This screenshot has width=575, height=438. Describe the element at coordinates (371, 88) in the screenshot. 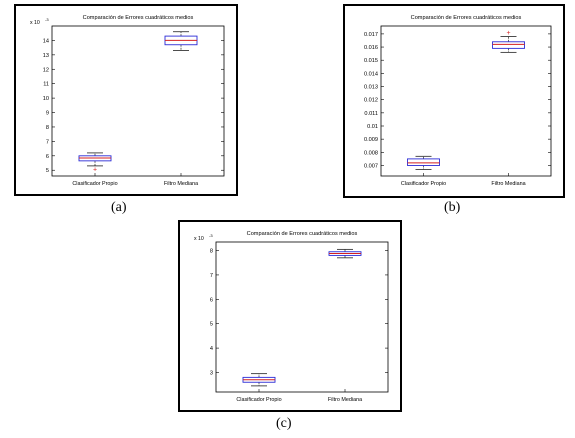

I see `y-tick-label: 0.013` at that location.